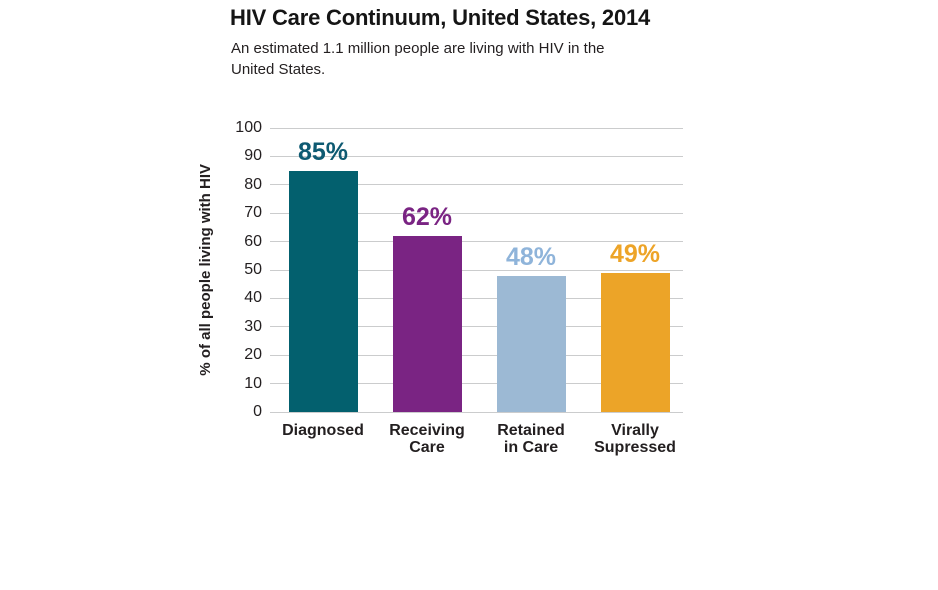 The width and height of the screenshot is (938, 590). What do you see at coordinates (427, 216) in the screenshot?
I see `bar-value-label-receiving-care: 62%` at bounding box center [427, 216].